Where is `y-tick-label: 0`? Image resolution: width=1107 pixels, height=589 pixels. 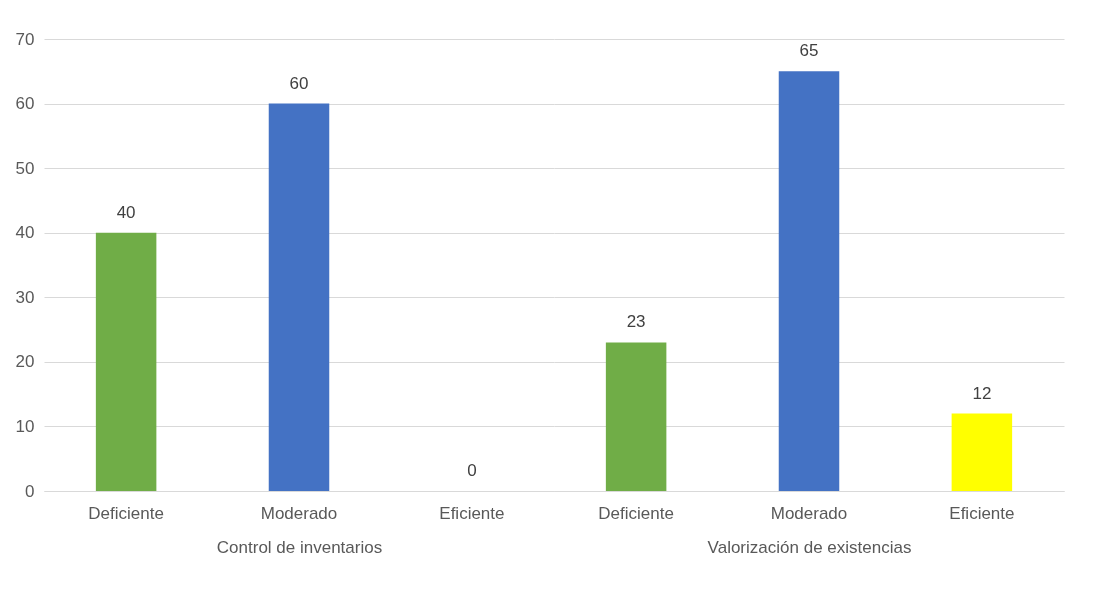
y-tick-label: 0 is located at coordinates (30, 491).